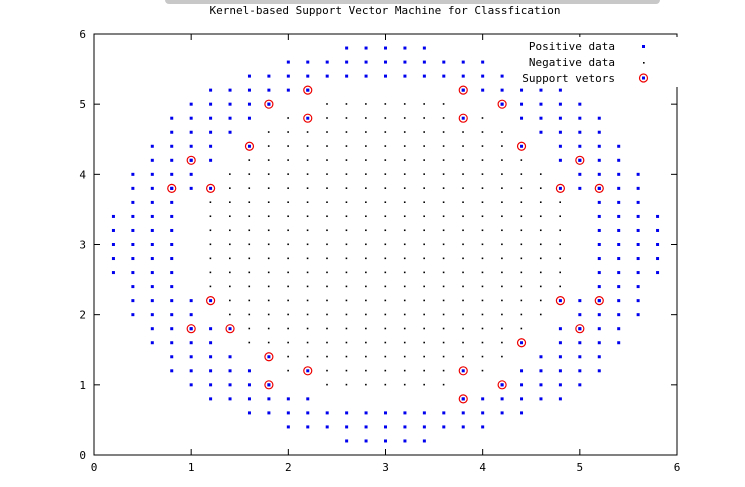 The image size is (745, 487). Describe the element at coordinates (482, 467) in the screenshot. I see `x-tick-label: 4` at that location.